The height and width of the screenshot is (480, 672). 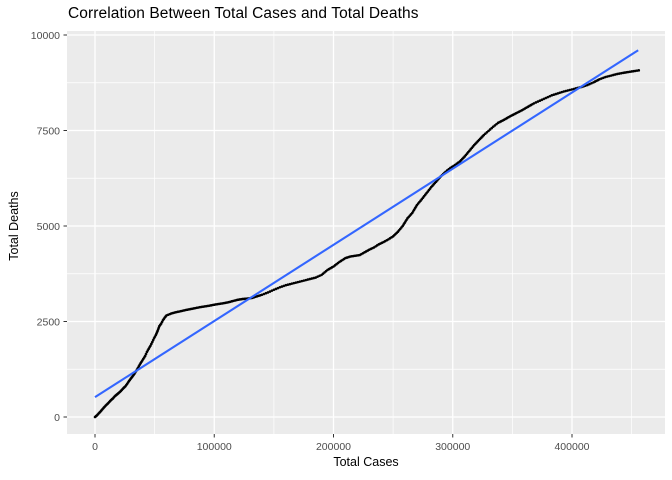 What do you see at coordinates (95, 447) in the screenshot?
I see `x-tick-label: 0` at bounding box center [95, 447].